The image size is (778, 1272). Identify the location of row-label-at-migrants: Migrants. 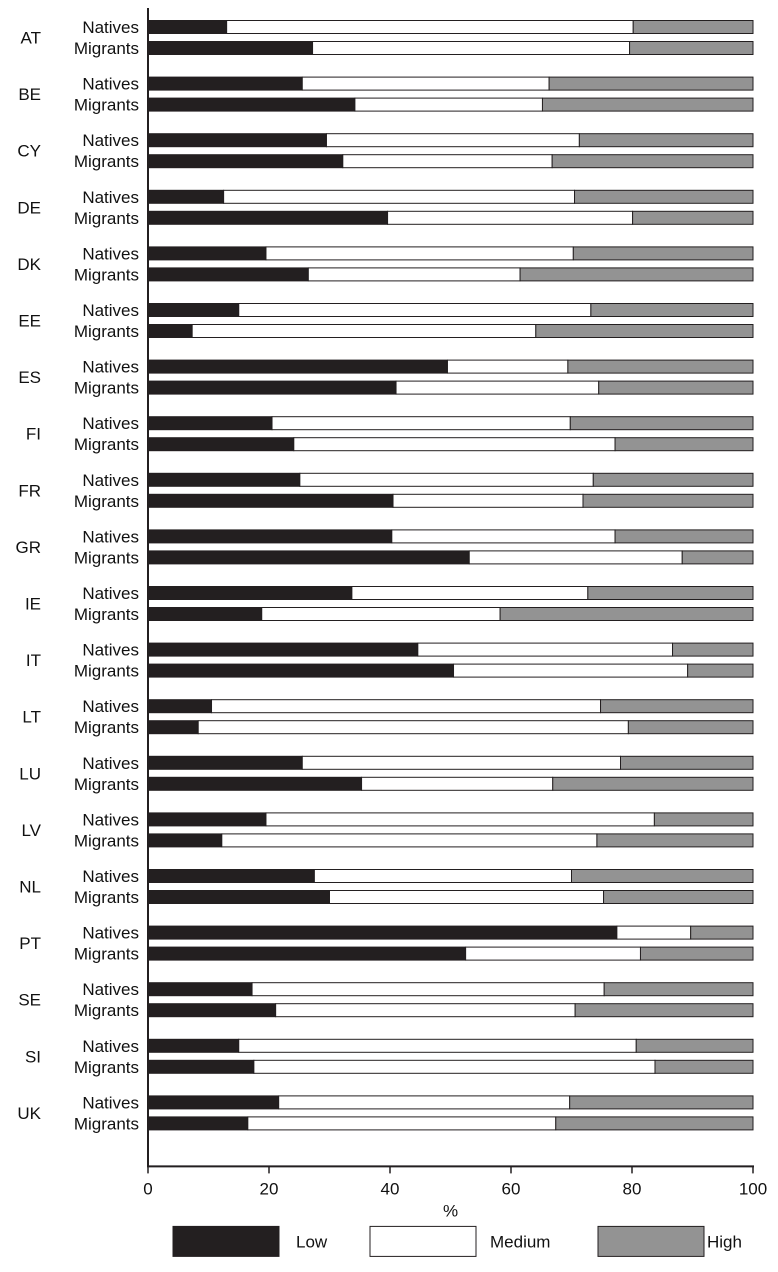
(106, 48).